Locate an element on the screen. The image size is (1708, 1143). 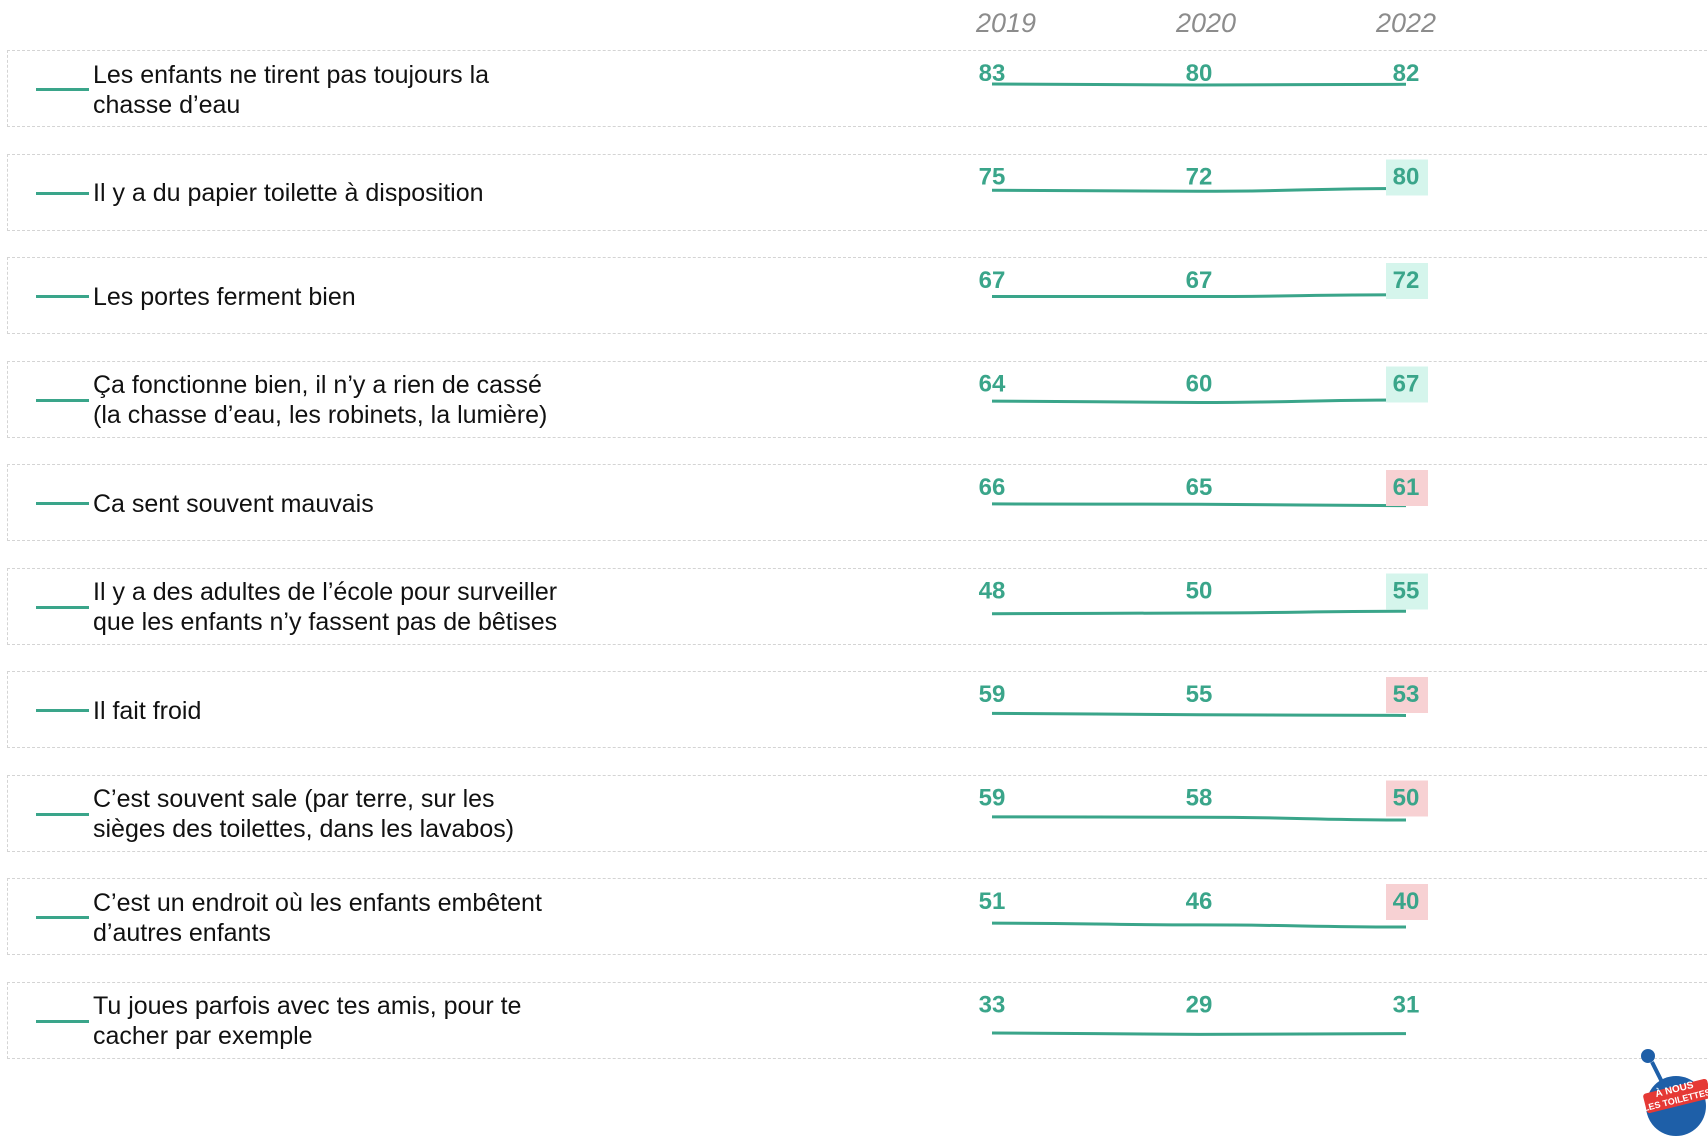
row-2: Les portes ferment bien is located at coordinates (857, 295).